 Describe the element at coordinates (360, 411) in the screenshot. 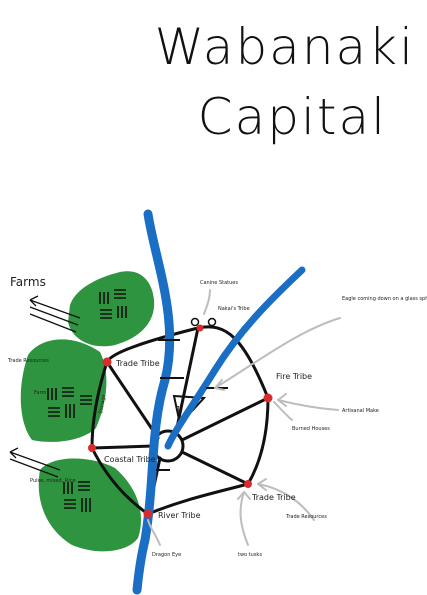

I see `artisanal-make-label: Artisanal Make` at that location.